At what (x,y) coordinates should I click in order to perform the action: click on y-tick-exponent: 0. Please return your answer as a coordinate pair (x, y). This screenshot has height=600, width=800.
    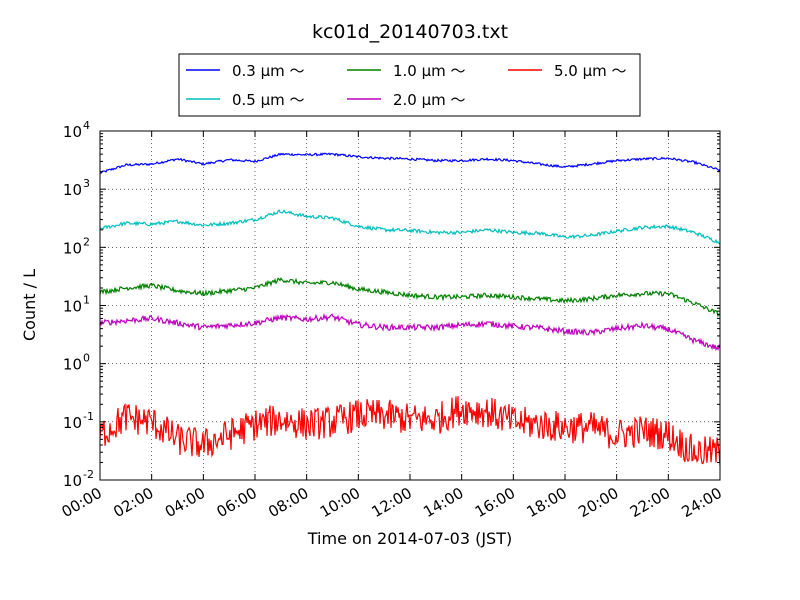
    Looking at the image, I should click on (86, 358).